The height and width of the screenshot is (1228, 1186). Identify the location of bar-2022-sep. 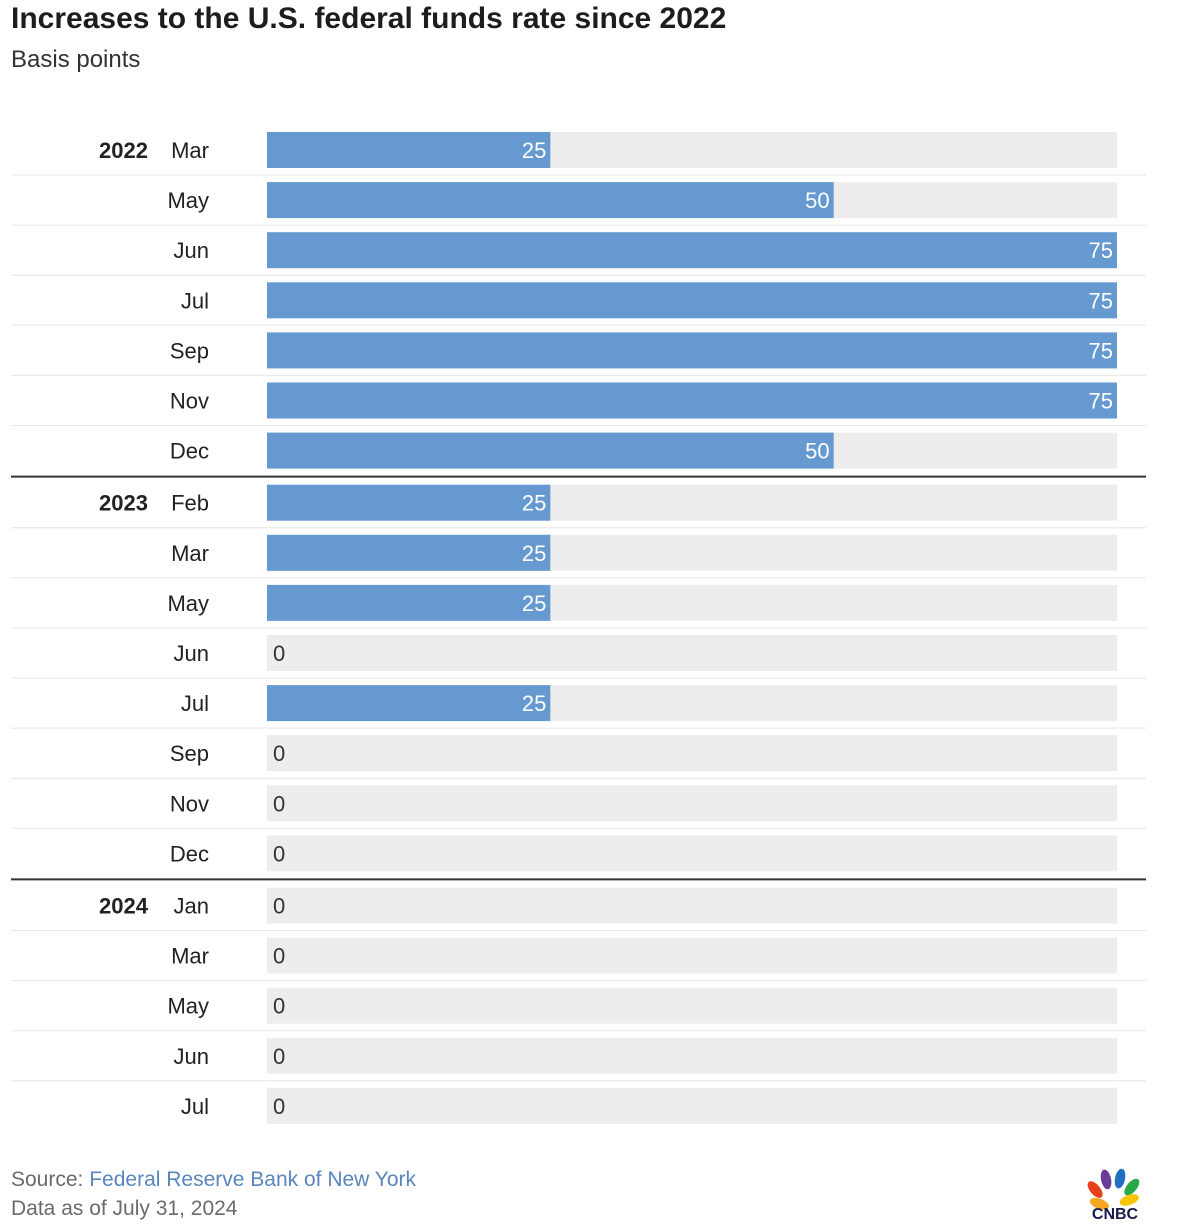
(692, 350).